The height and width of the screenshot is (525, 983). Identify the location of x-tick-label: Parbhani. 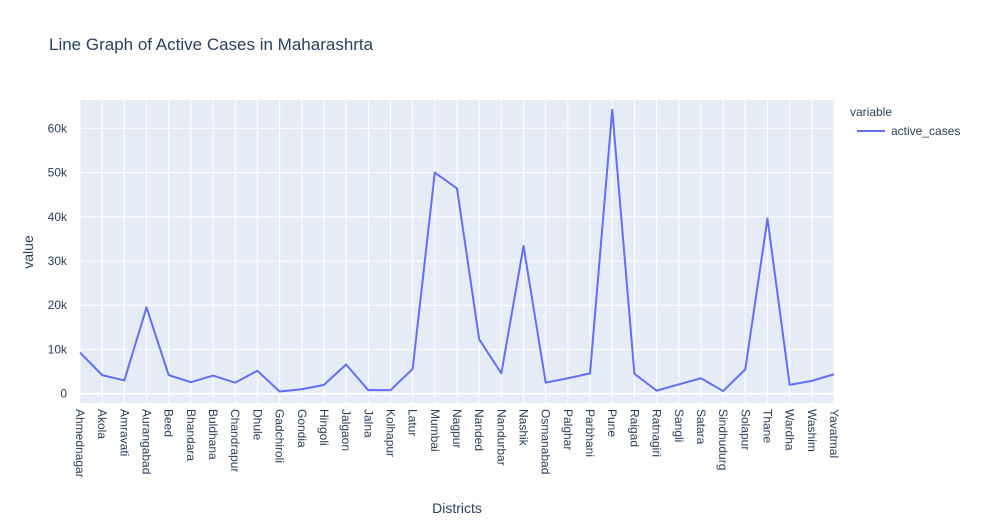
(590, 433).